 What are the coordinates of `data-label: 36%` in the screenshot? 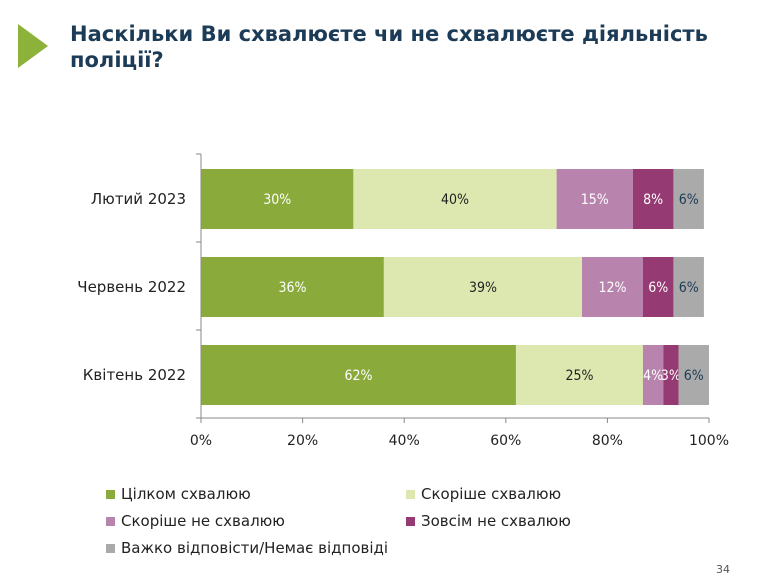 It's located at (292, 288).